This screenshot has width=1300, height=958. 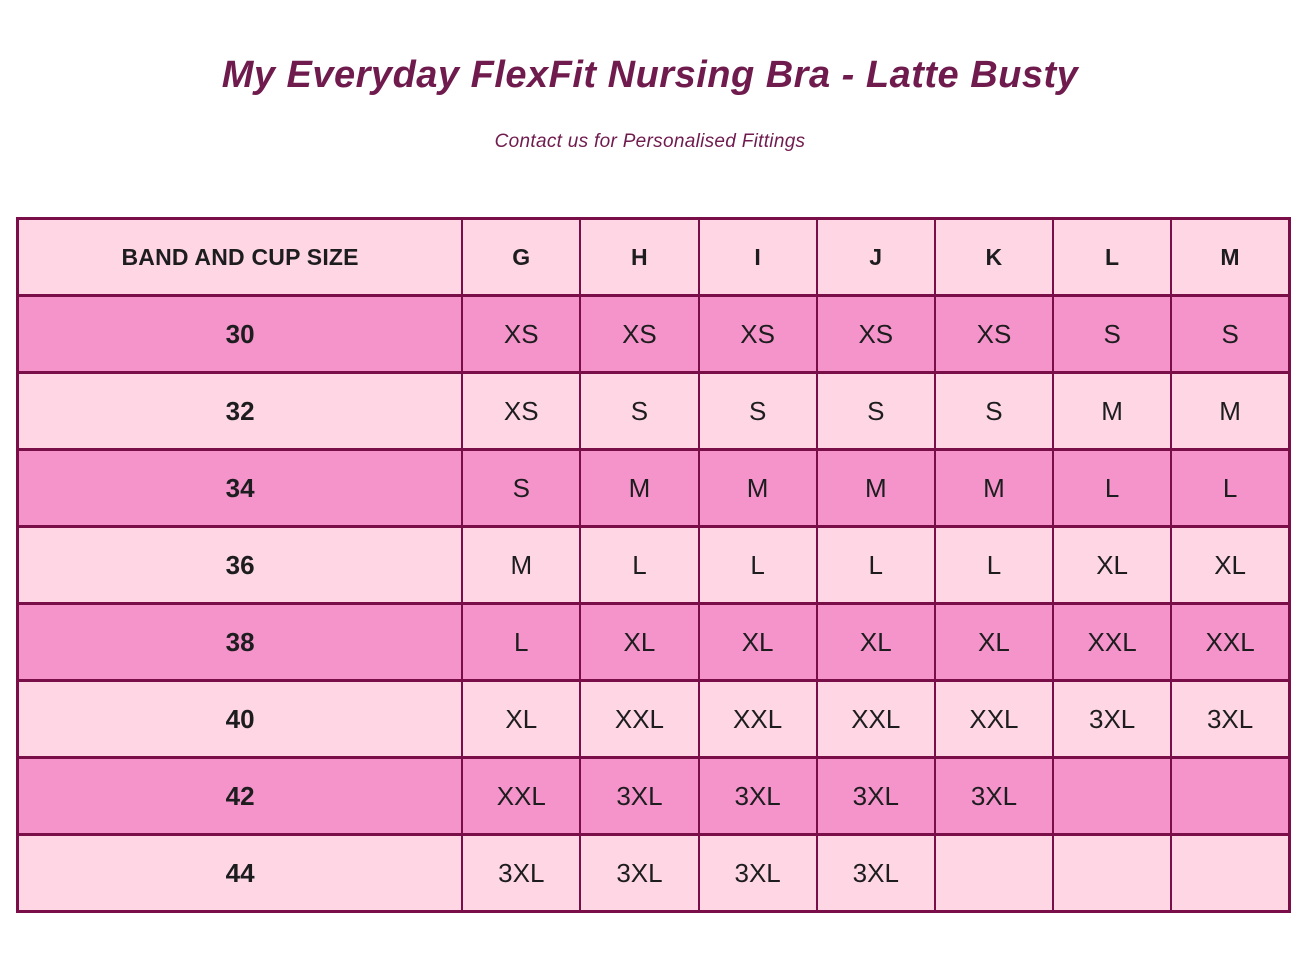 I want to click on table-row: 36 M L L L L XL XL, so click(x=653, y=565).